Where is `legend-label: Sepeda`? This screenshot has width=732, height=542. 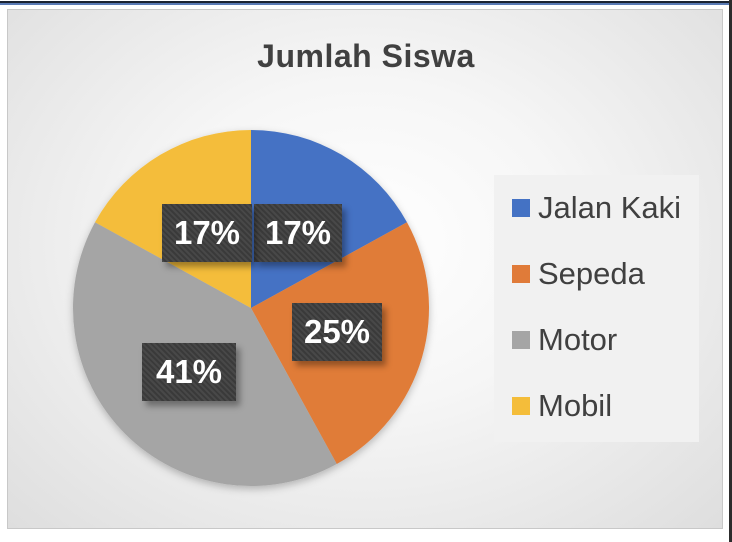
legend-label: Sepeda is located at coordinates (591, 273).